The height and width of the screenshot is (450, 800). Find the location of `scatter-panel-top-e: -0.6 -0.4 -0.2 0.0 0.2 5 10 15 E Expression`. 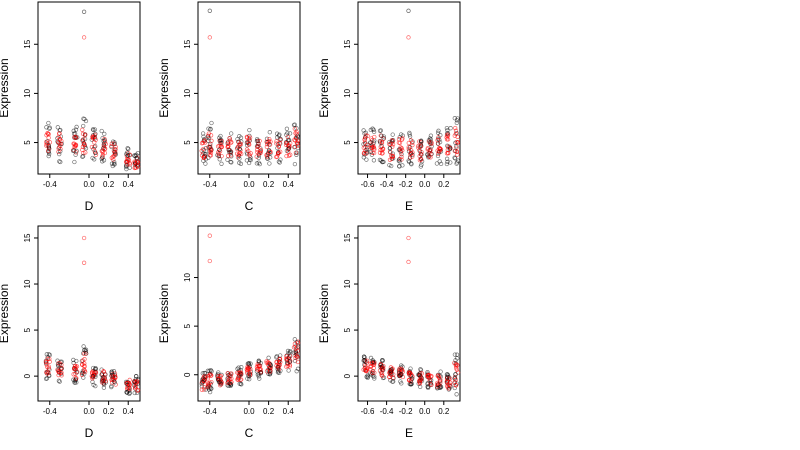

scatter-panel-top-e: -0.6 -0.4 -0.2 0.0 0.2 5 10 15 E Expression is located at coordinates (389, 107).